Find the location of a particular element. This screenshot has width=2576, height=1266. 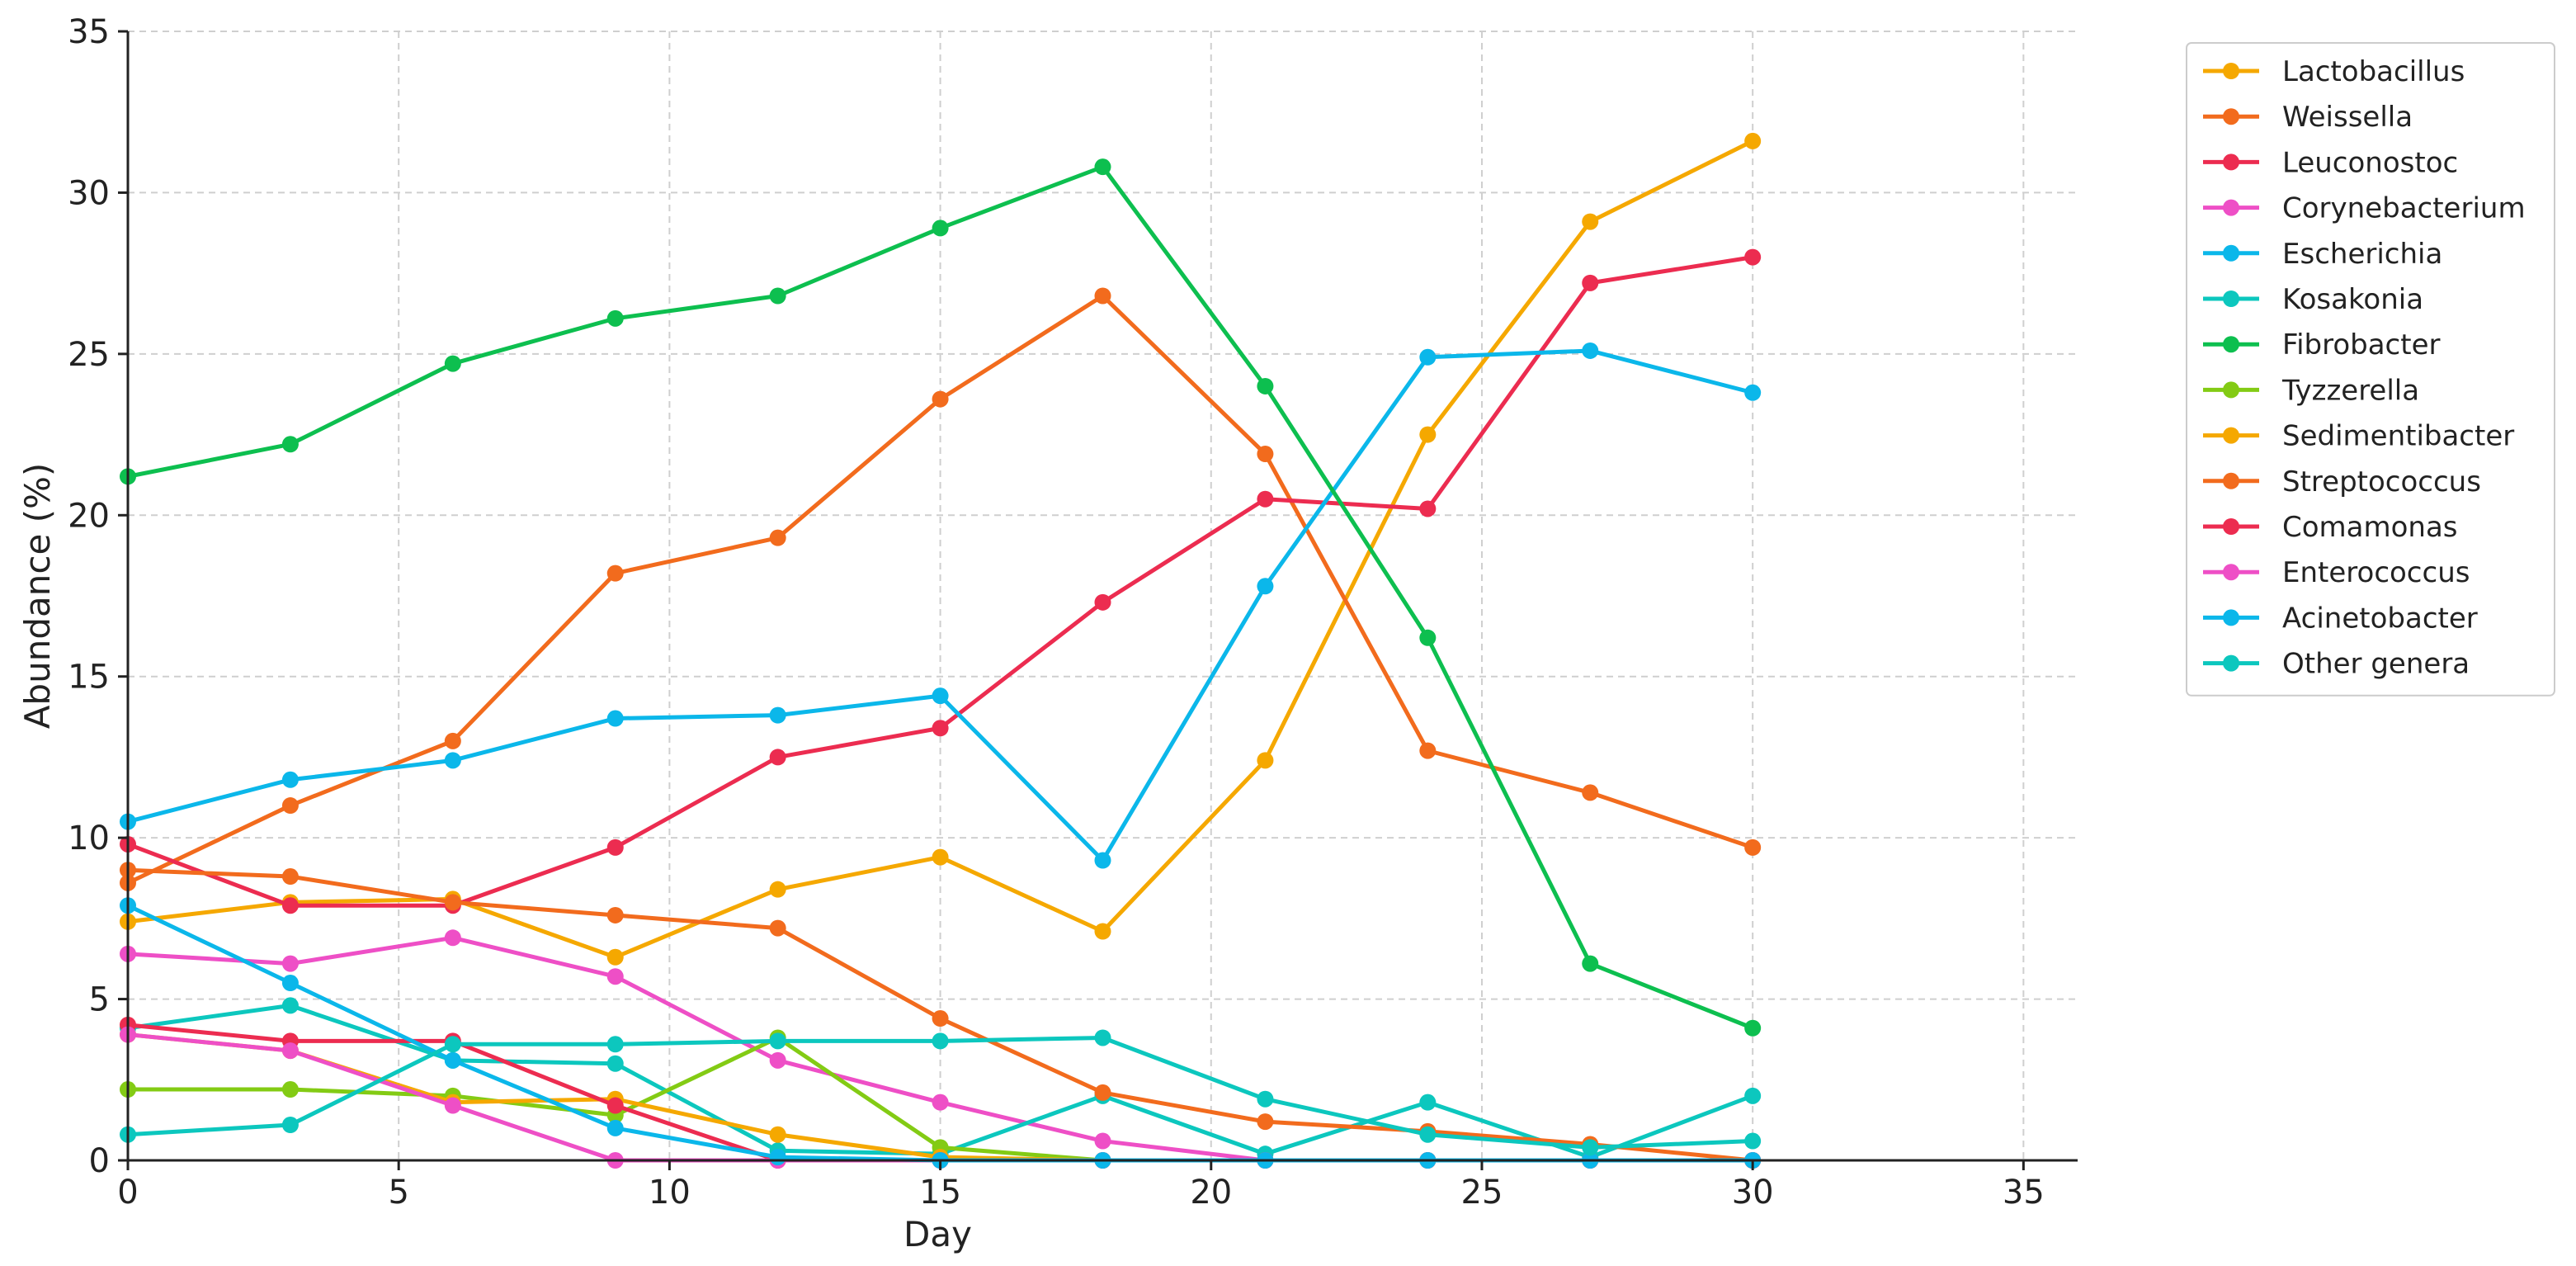

legend-label: Enterococcus is located at coordinates (2376, 572).